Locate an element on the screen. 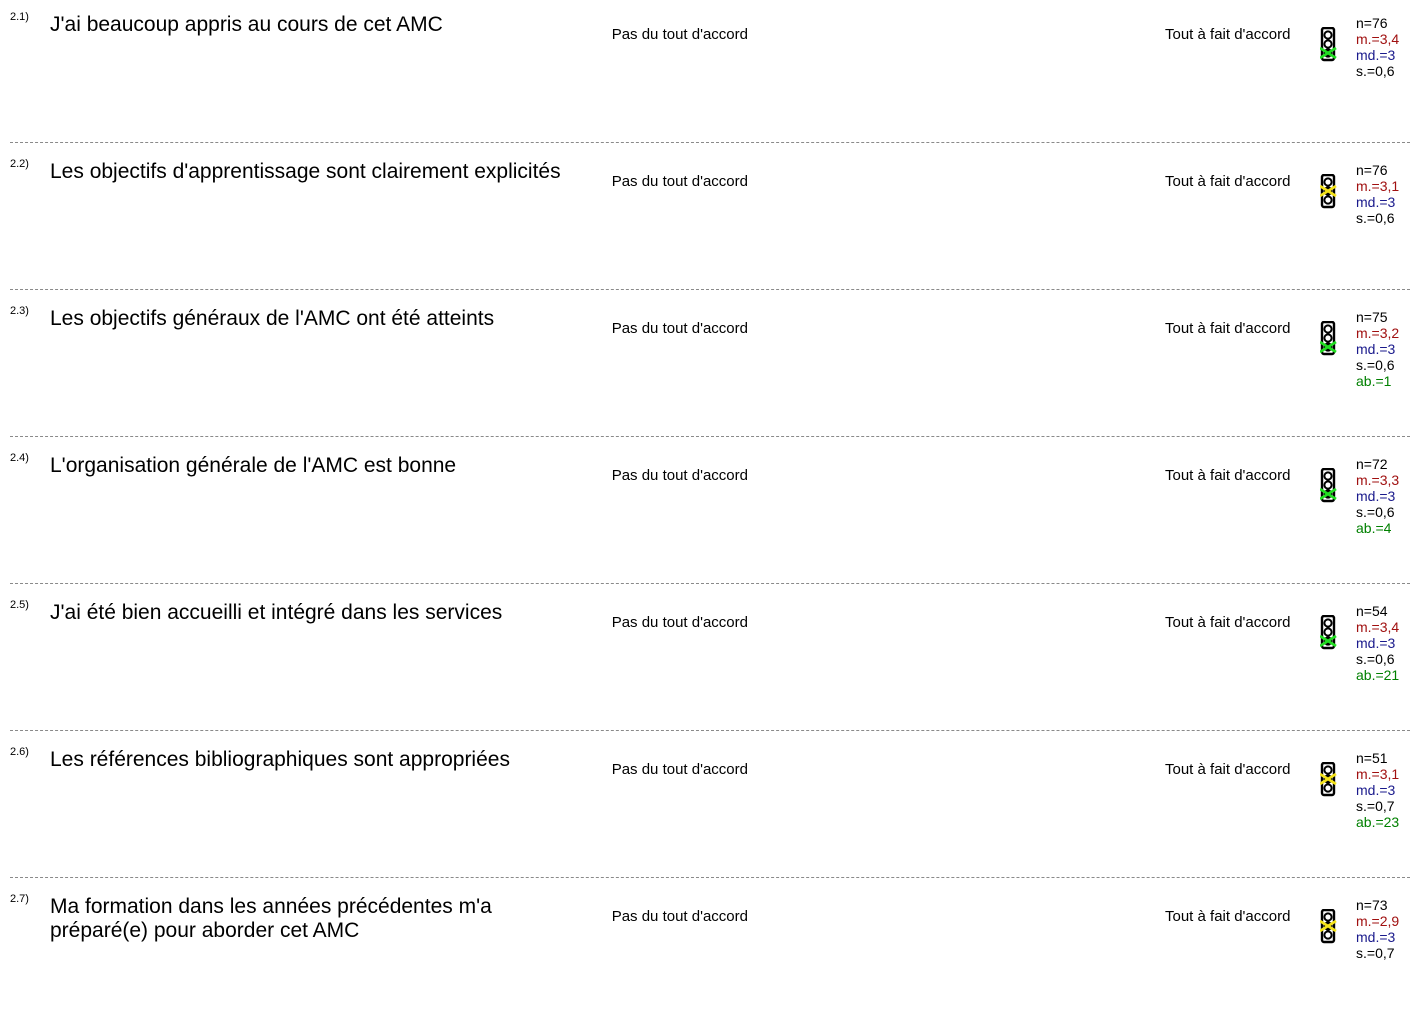 The height and width of the screenshot is (1029, 1415). stat-n: n=73 is located at coordinates (1372, 905).